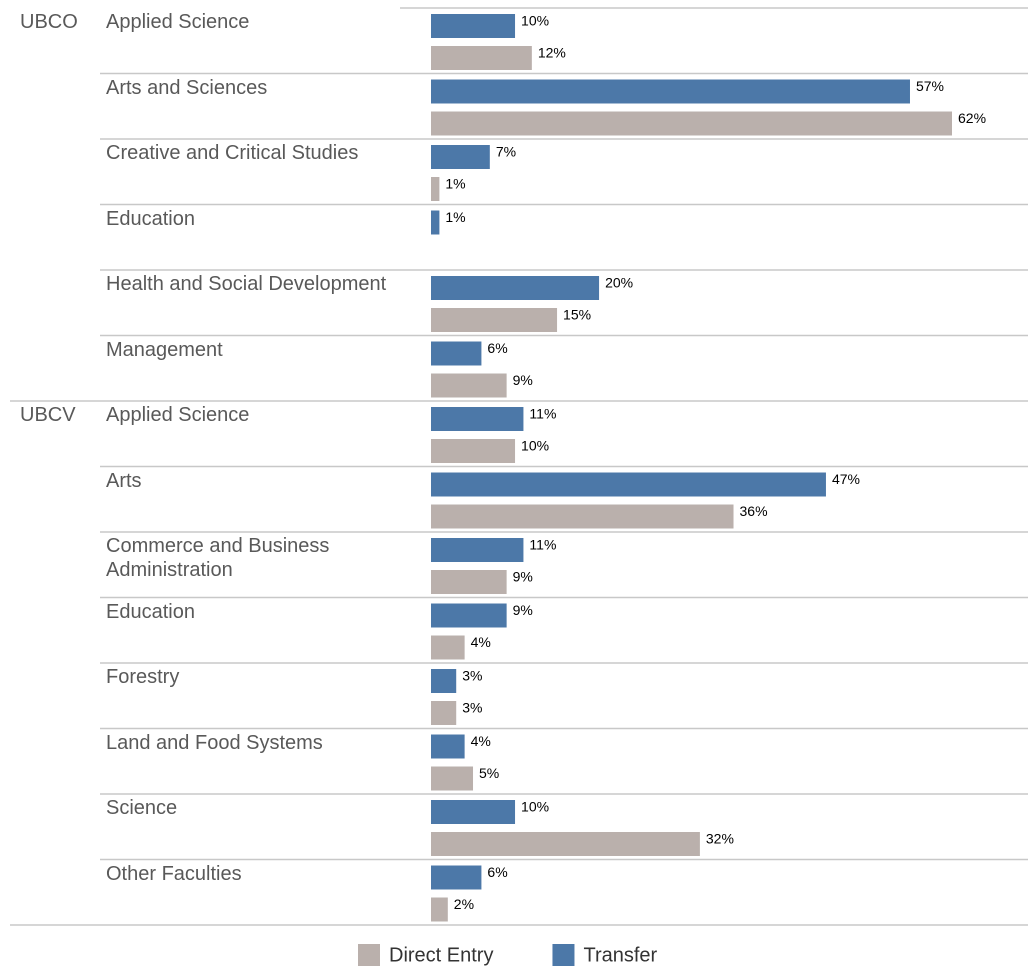 The width and height of the screenshot is (1028, 967). I want to click on group-label: UBCO, so click(49, 22).